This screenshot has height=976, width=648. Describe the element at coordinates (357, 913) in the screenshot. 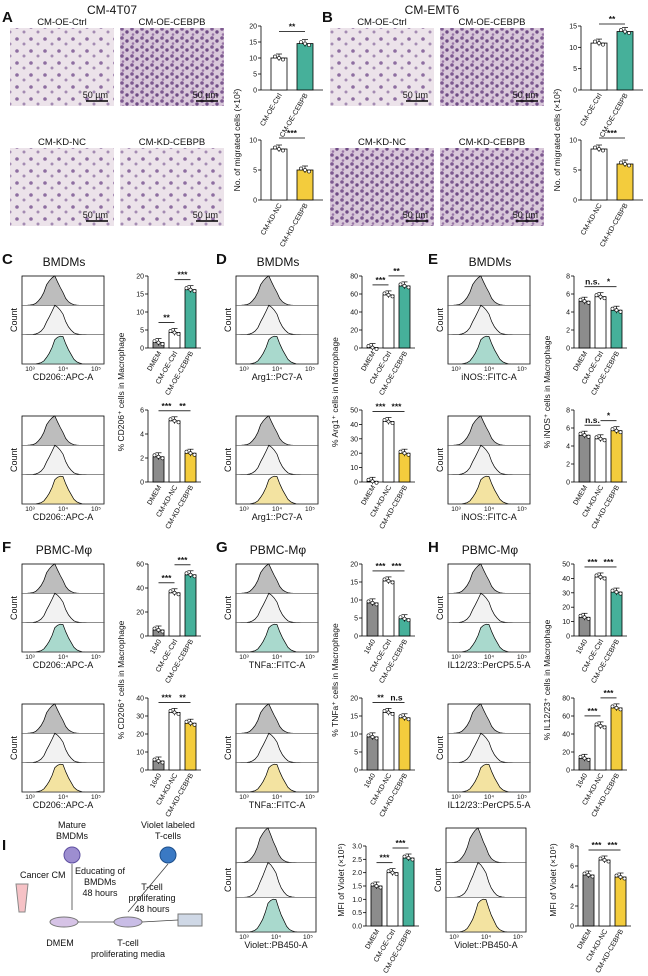

I see `y-tick-label: 0.5` at that location.